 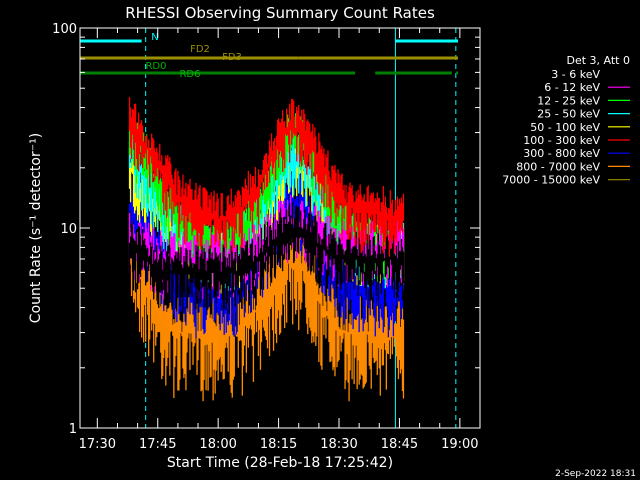 What do you see at coordinates (264, 172) in the screenshot?
I see `series-5-line` at bounding box center [264, 172].